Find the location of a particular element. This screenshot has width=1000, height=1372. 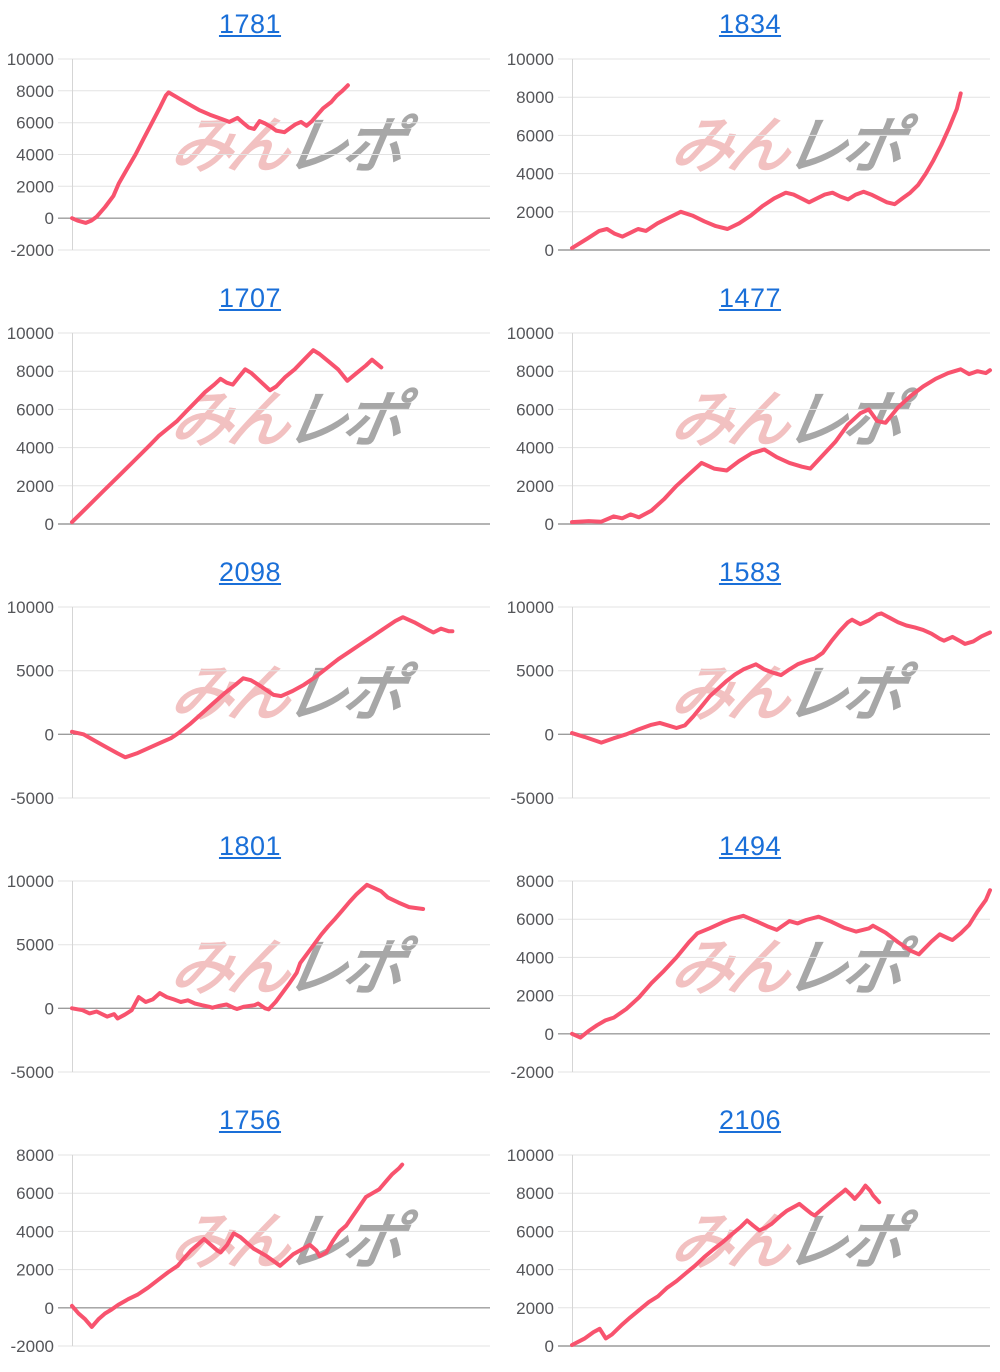

chart-title-row: 1494 is located at coordinates (750, 841).